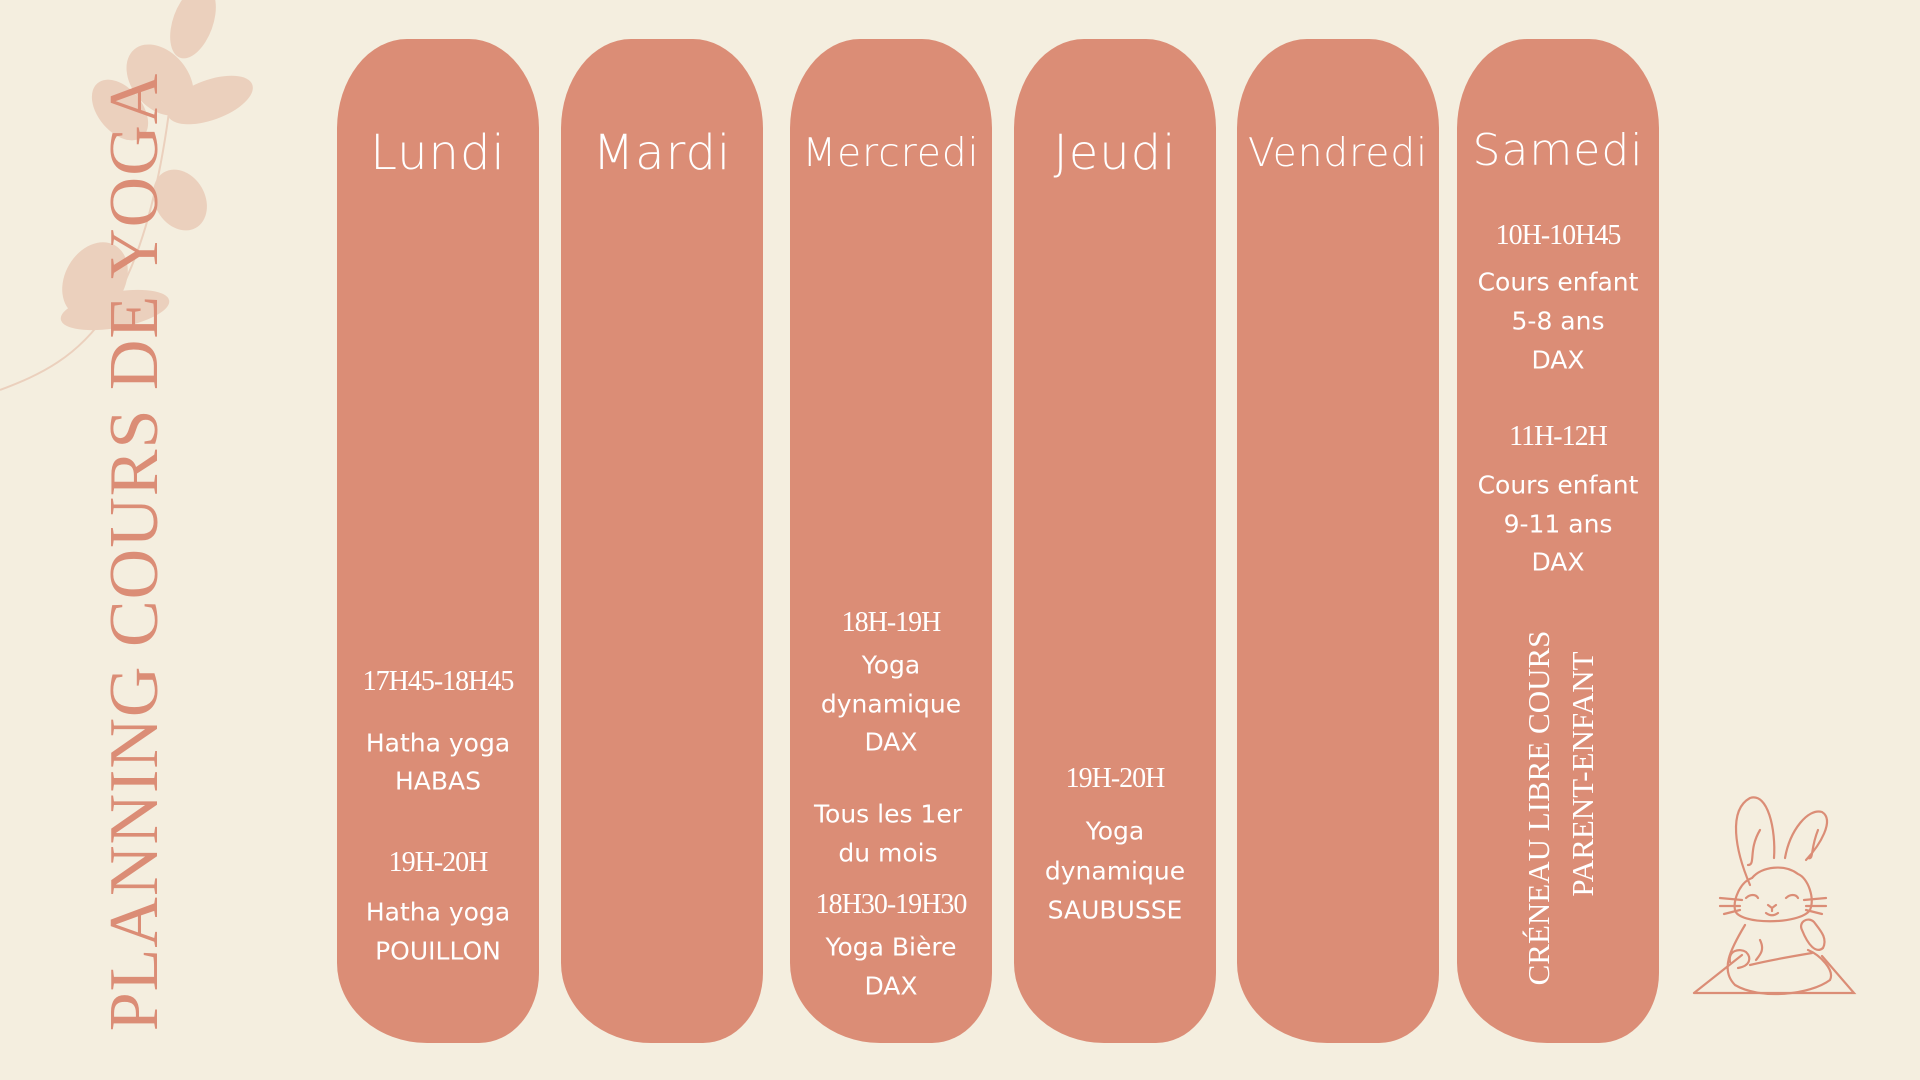 Image resolution: width=1920 pixels, height=1080 pixels. I want to click on slot-text: SAUBUSSE, so click(1115, 910).